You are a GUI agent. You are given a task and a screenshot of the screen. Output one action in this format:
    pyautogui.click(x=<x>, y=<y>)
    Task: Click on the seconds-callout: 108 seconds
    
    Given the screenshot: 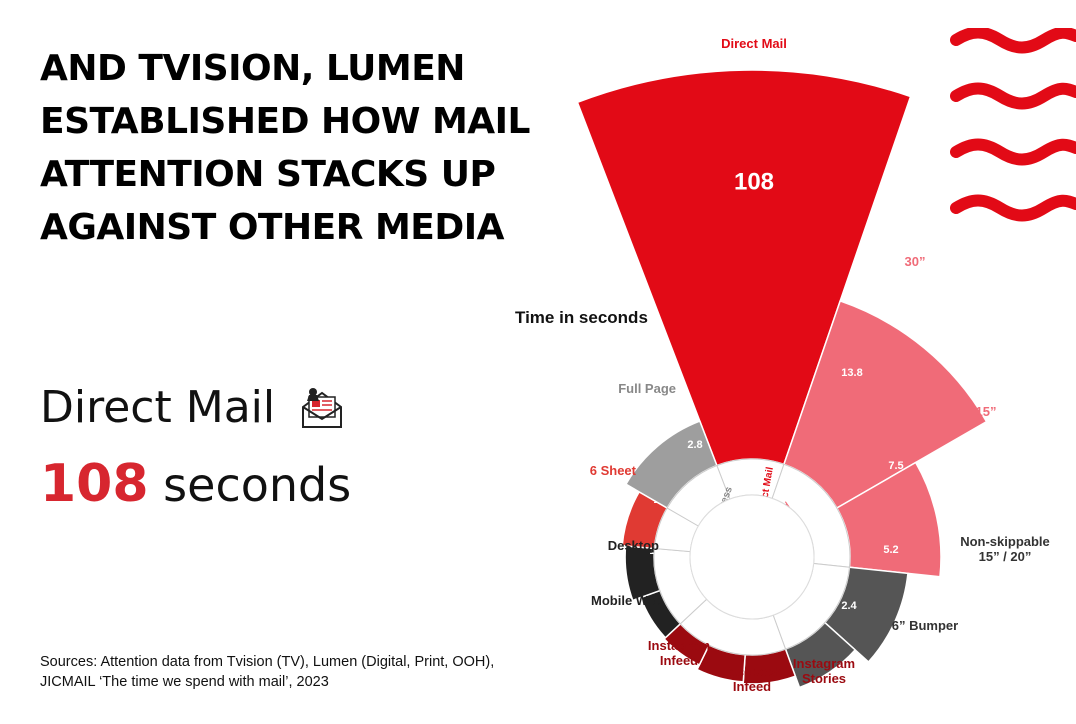 What is the action you would take?
    pyautogui.click(x=195, y=484)
    